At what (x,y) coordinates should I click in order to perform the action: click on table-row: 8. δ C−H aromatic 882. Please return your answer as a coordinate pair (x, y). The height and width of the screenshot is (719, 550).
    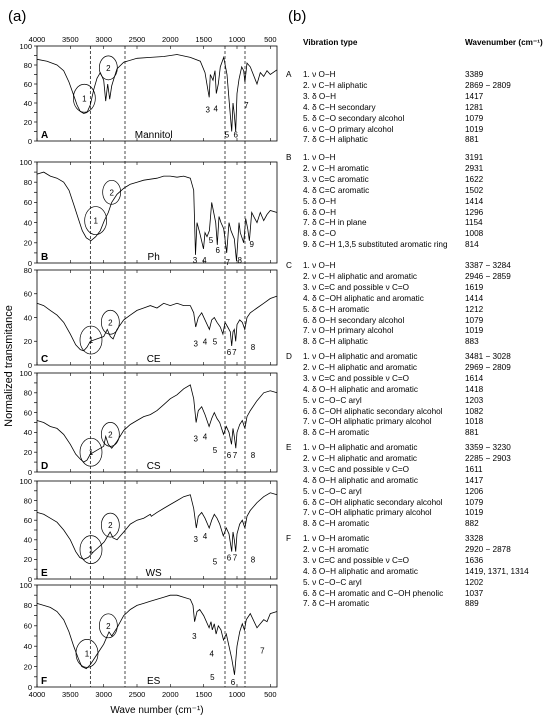
    Looking at the image, I should click on (415, 525).